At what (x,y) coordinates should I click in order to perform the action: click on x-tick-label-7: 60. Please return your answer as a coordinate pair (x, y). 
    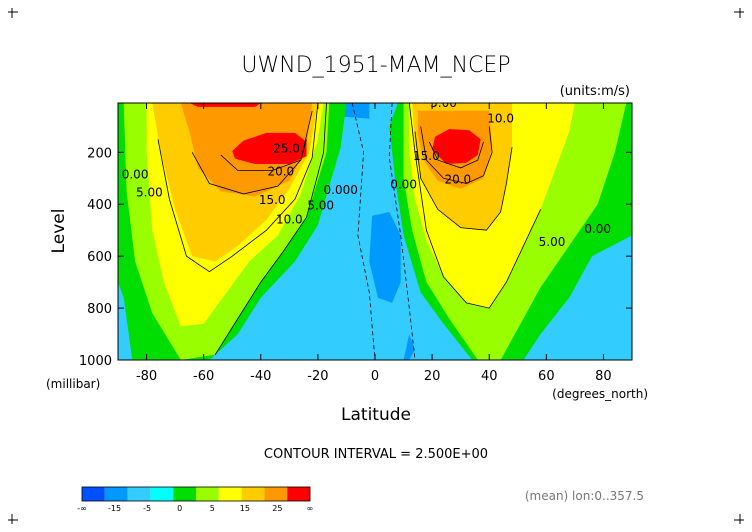
    Looking at the image, I should click on (546, 376).